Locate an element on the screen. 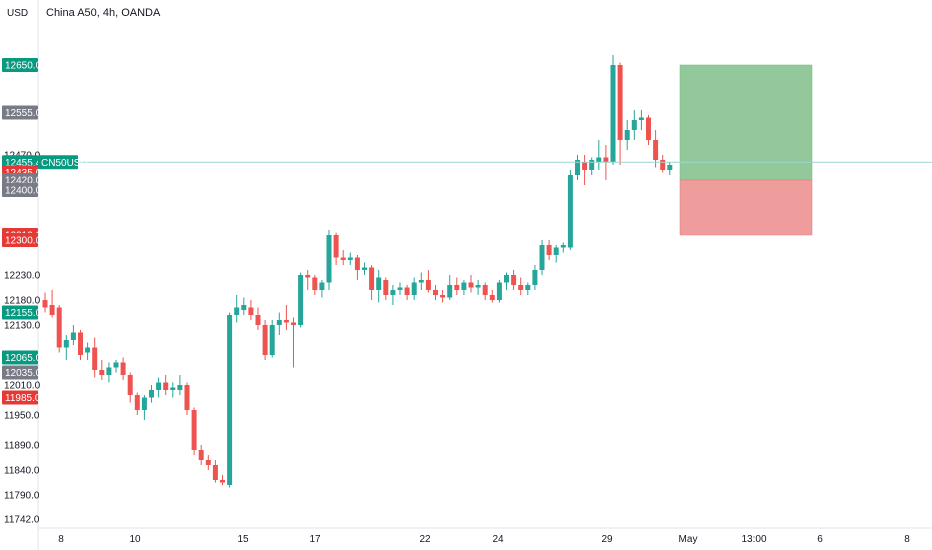 Image resolution: width=932 pixels, height=550 pixels. profit-zone is located at coordinates (746, 122).